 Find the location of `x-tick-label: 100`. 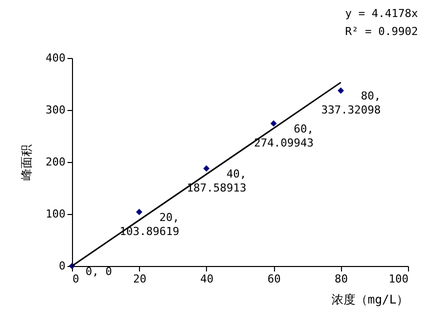

x-tick-label: 100 is located at coordinates (398, 279).